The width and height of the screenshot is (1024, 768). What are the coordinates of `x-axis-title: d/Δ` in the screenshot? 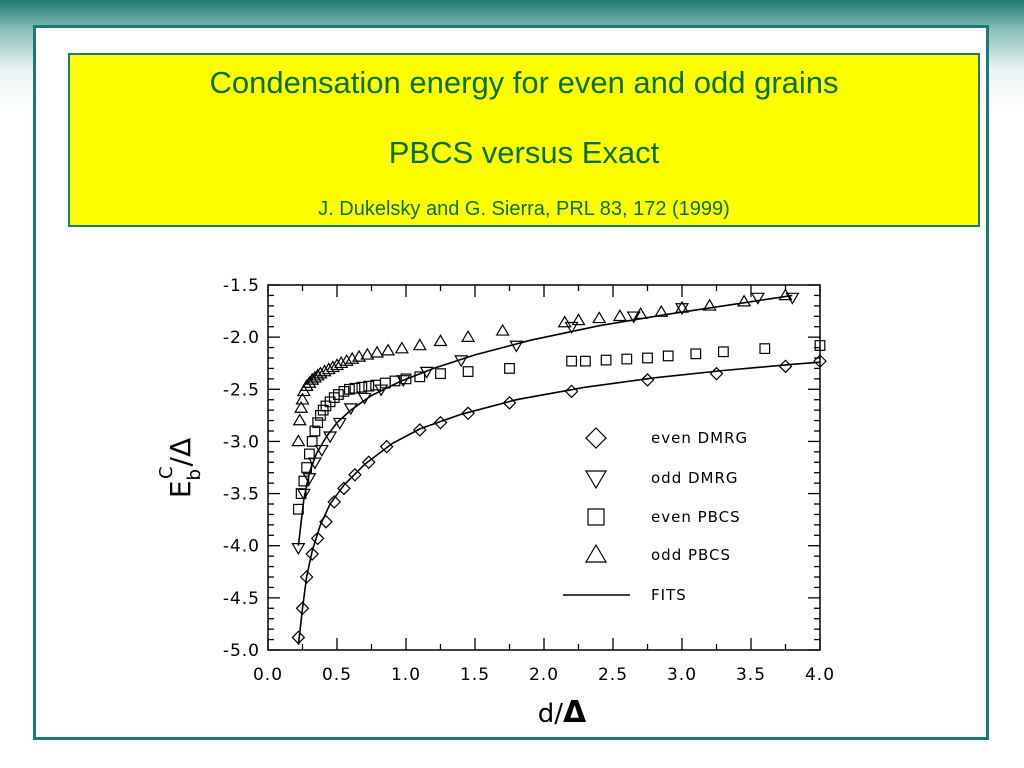 It's located at (562, 712).